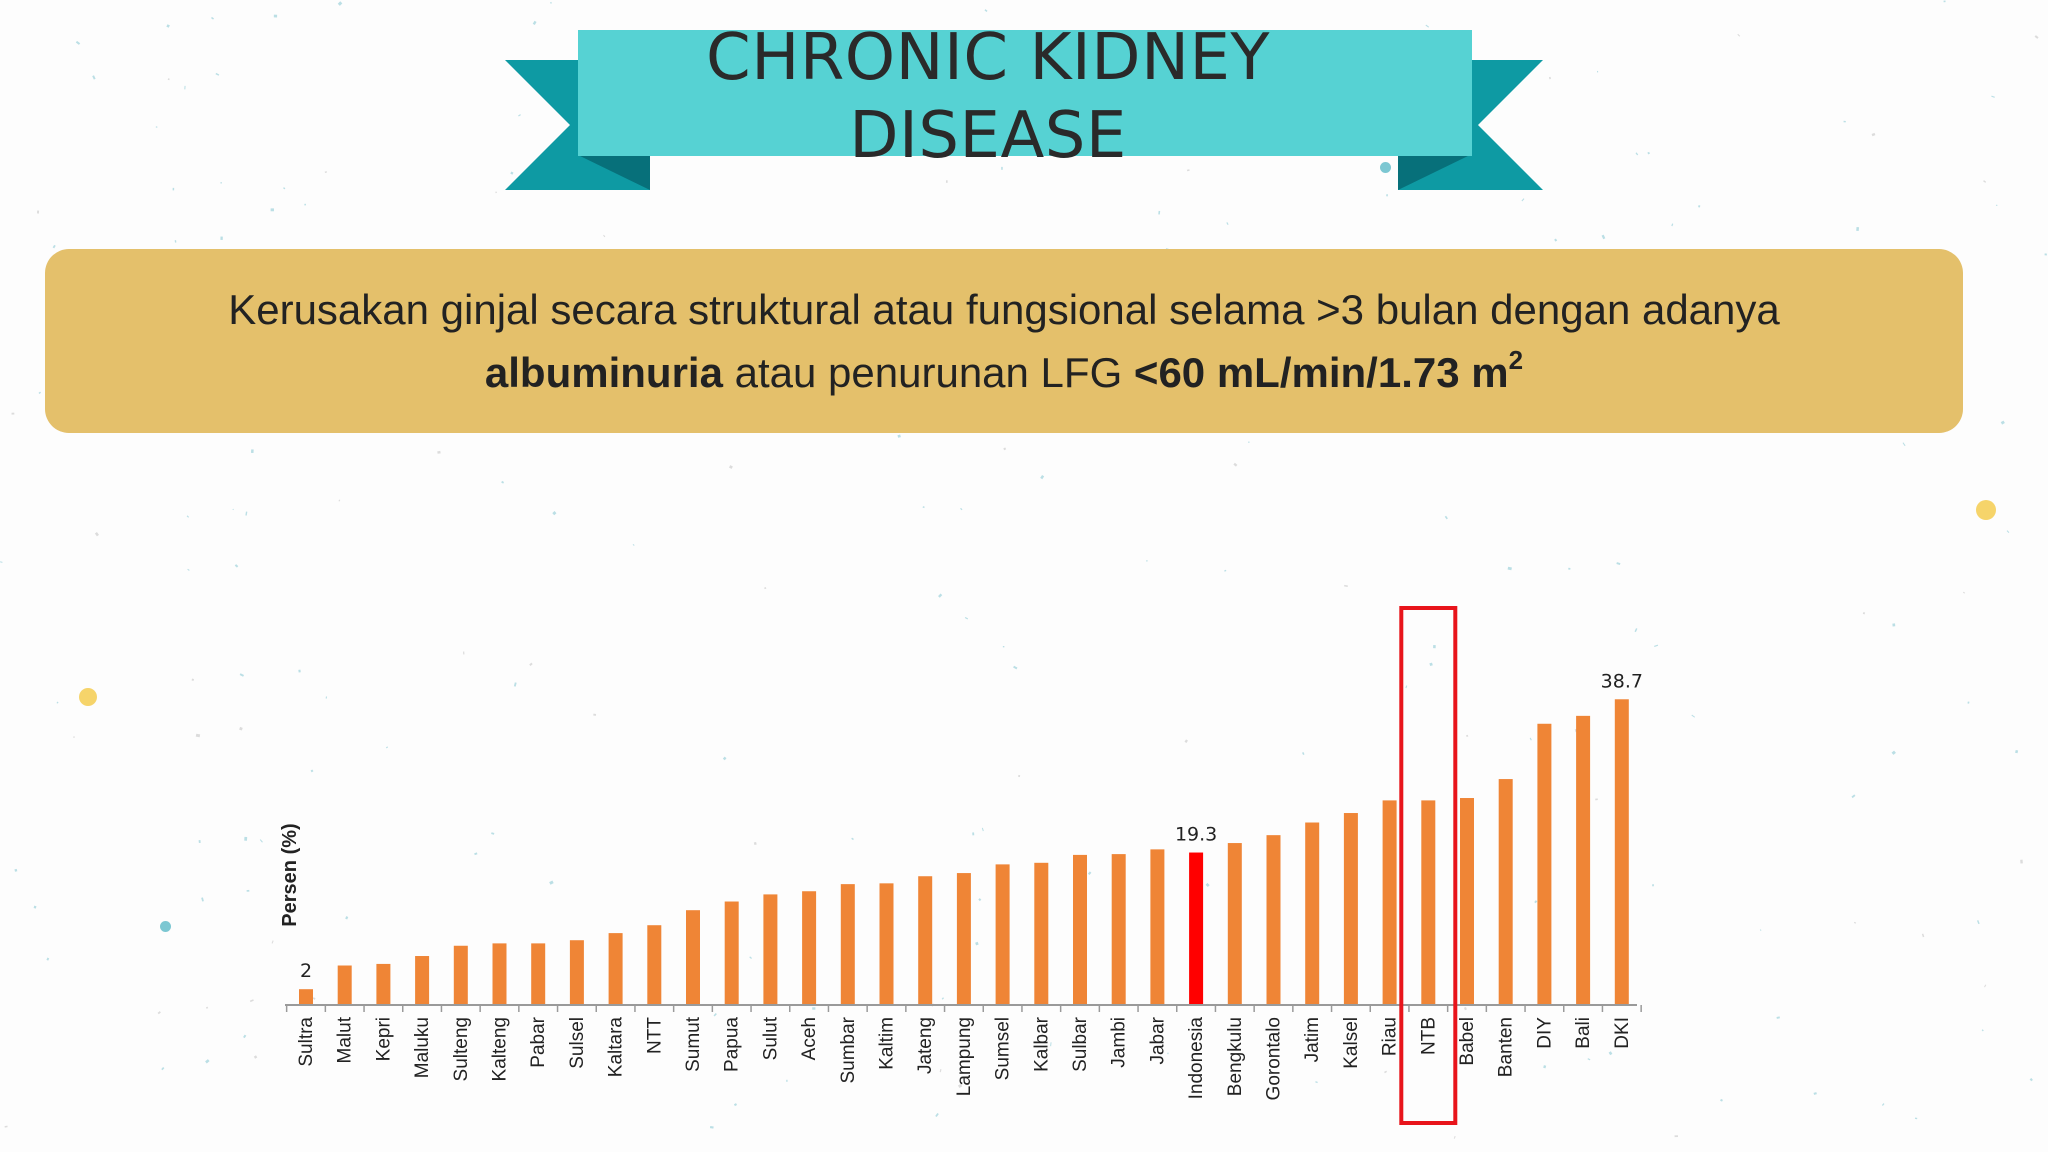 Image resolution: width=2048 pixels, height=1152 pixels. Describe the element at coordinates (1234, 924) in the screenshot. I see `bar-bengkulu` at that location.